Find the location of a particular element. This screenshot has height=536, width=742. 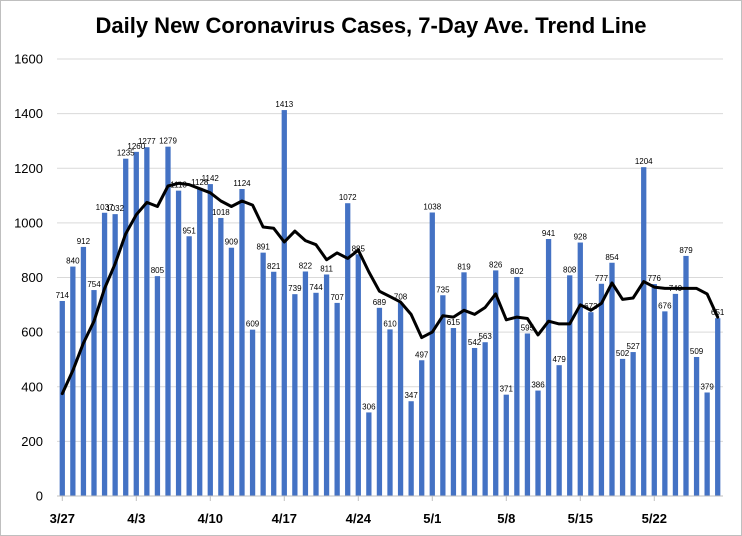

bar-data-label: 802 is located at coordinates (517, 271).